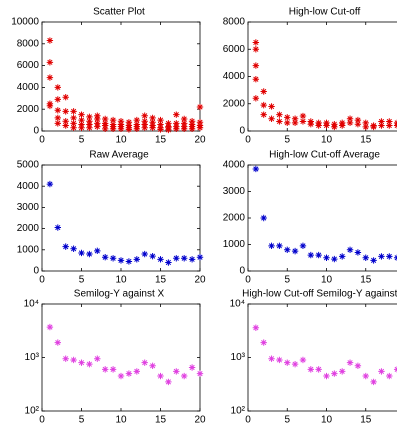  Describe the element at coordinates (238, 411) in the screenshot. I see `y-tick-label: 10²` at that location.